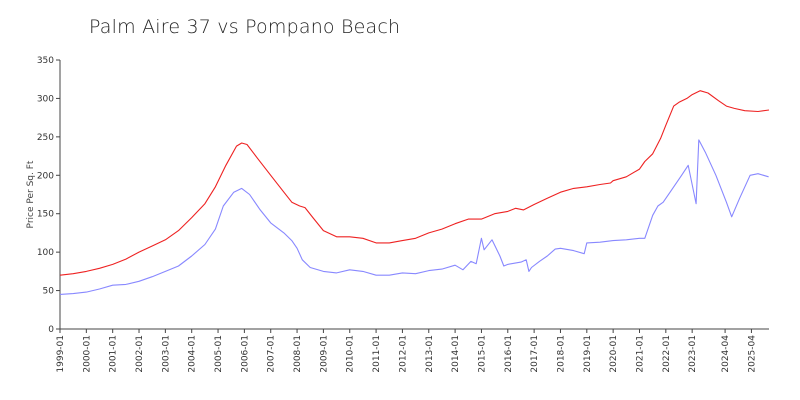  Describe the element at coordinates (245, 354) in the screenshot. I see `x-tick-label: 2006-01` at that location.